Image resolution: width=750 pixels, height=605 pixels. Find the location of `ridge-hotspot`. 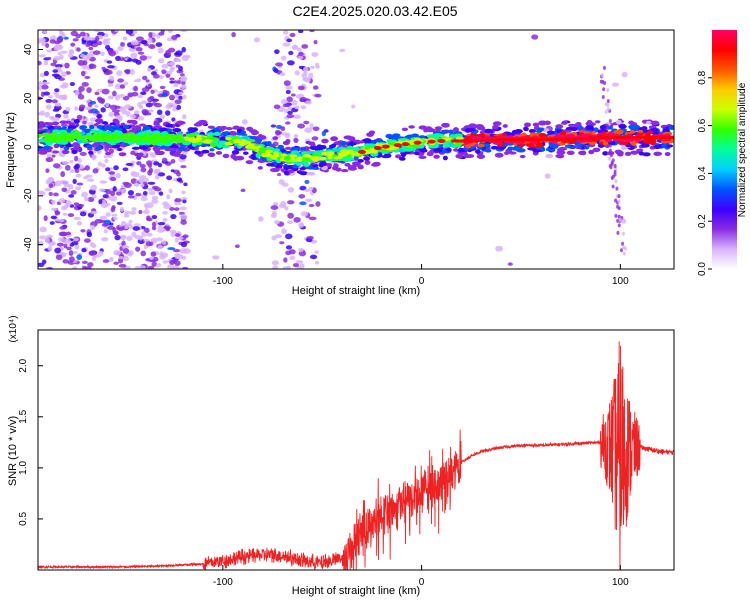

ridge-hotspot is located at coordinates (417, 142).